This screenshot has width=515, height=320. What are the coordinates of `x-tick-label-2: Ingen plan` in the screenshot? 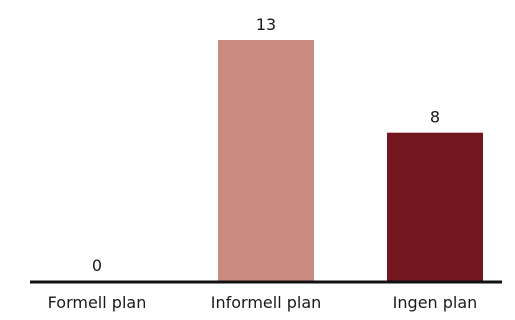 It's located at (435, 302).